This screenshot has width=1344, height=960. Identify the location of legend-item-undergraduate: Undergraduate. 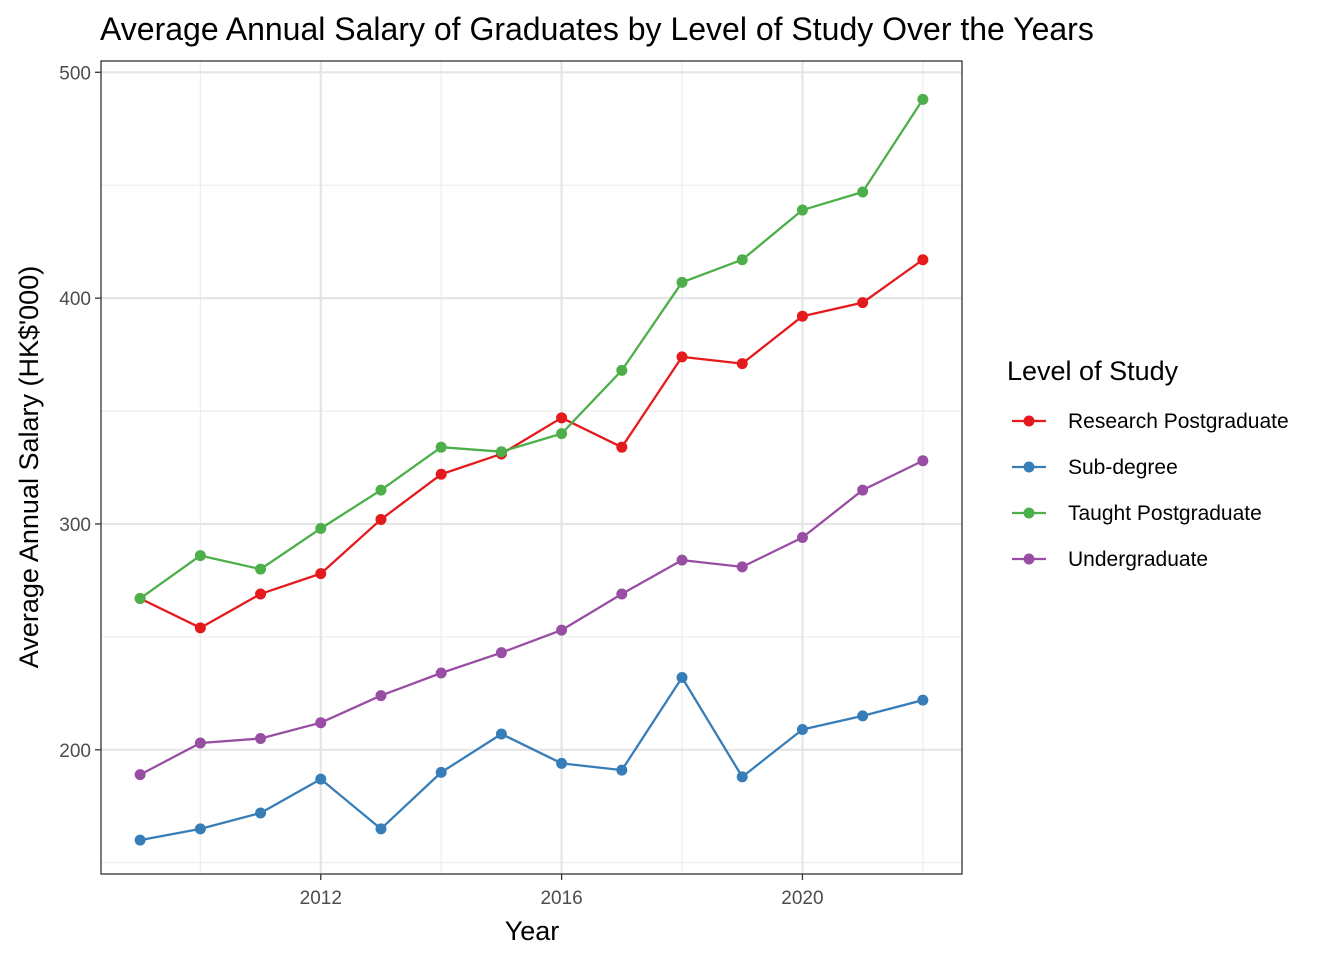
(1110, 559).